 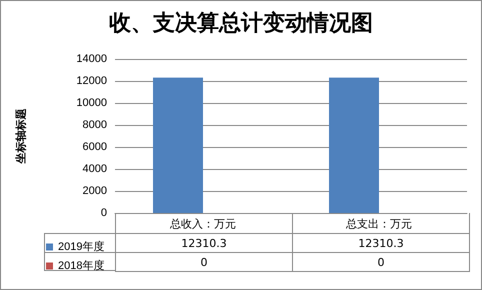 I want to click on y-tick-label: 10000, so click(x=91, y=103).